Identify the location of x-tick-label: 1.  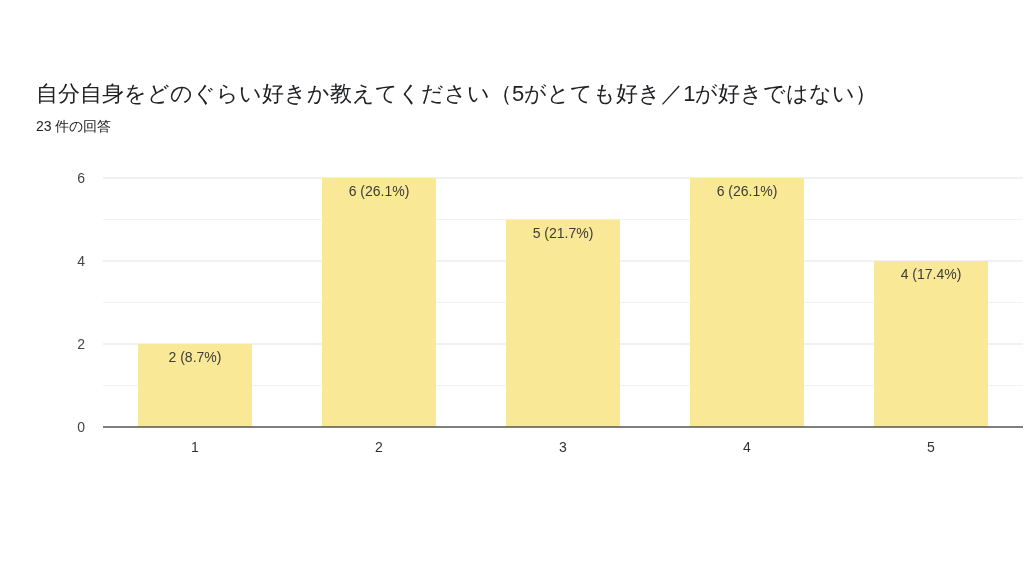
(195, 447).